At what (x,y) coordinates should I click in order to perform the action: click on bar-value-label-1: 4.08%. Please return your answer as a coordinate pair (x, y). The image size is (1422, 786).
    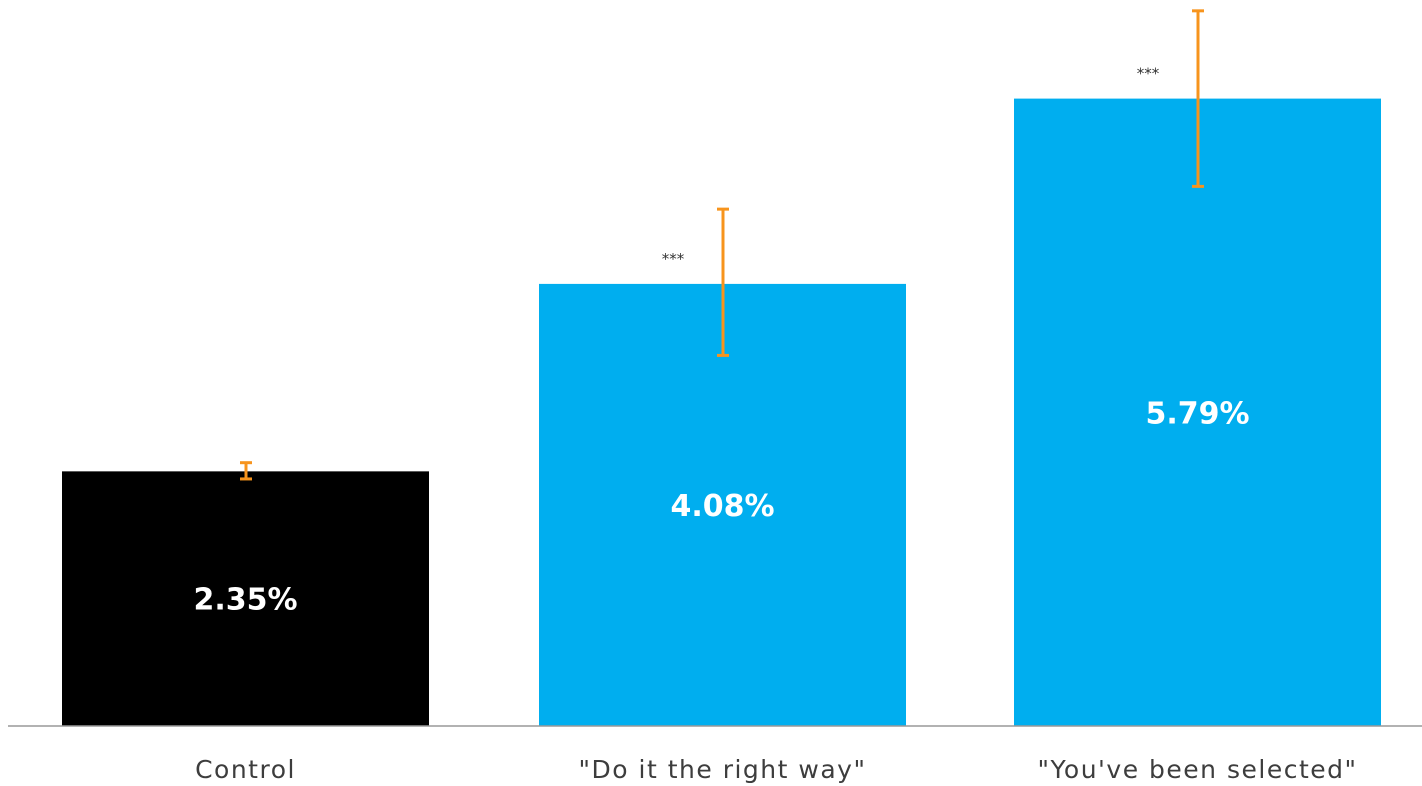
    Looking at the image, I should click on (722, 506).